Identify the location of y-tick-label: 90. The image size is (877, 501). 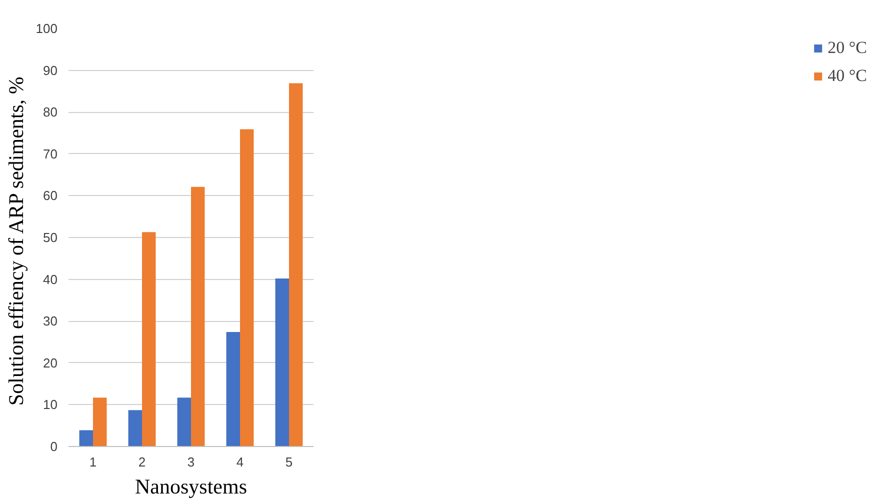
(50, 70).